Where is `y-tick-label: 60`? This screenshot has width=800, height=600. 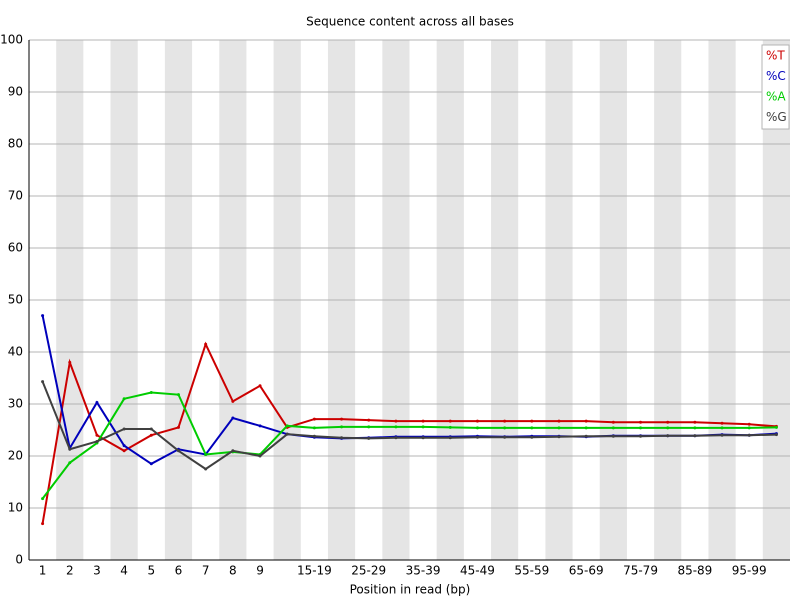
y-tick-label: 60 is located at coordinates (15, 248).